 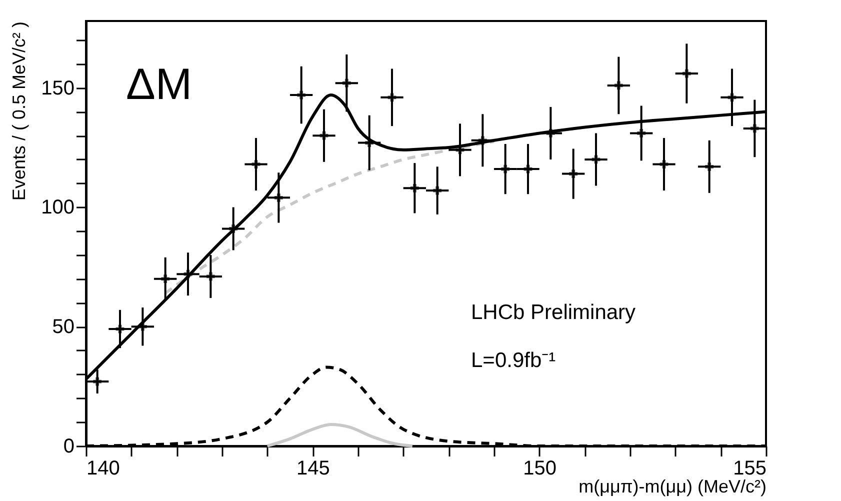 I want to click on x-tick-label: 145, so click(x=313, y=469).